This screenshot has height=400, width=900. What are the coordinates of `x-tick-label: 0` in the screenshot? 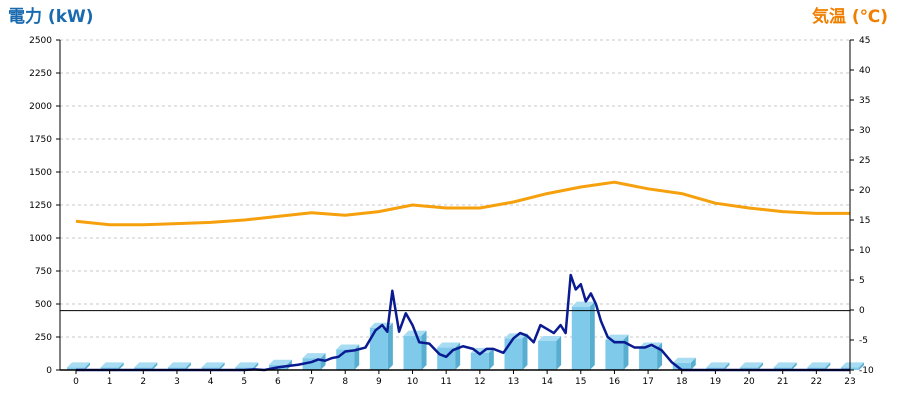 It's located at (76, 382).